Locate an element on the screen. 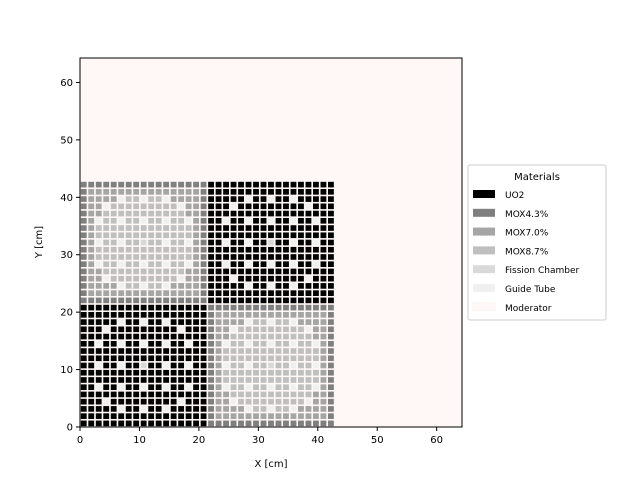 Image resolution: width=640 pixels, height=480 pixels. legend-swatch is located at coordinates (484, 231).